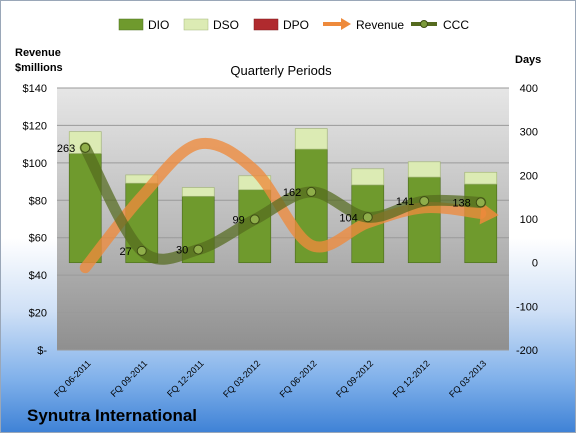 Image resolution: width=576 pixels, height=433 pixels. What do you see at coordinates (38, 239) in the screenshot?
I see `y-left-tick-label: $60` at bounding box center [38, 239].